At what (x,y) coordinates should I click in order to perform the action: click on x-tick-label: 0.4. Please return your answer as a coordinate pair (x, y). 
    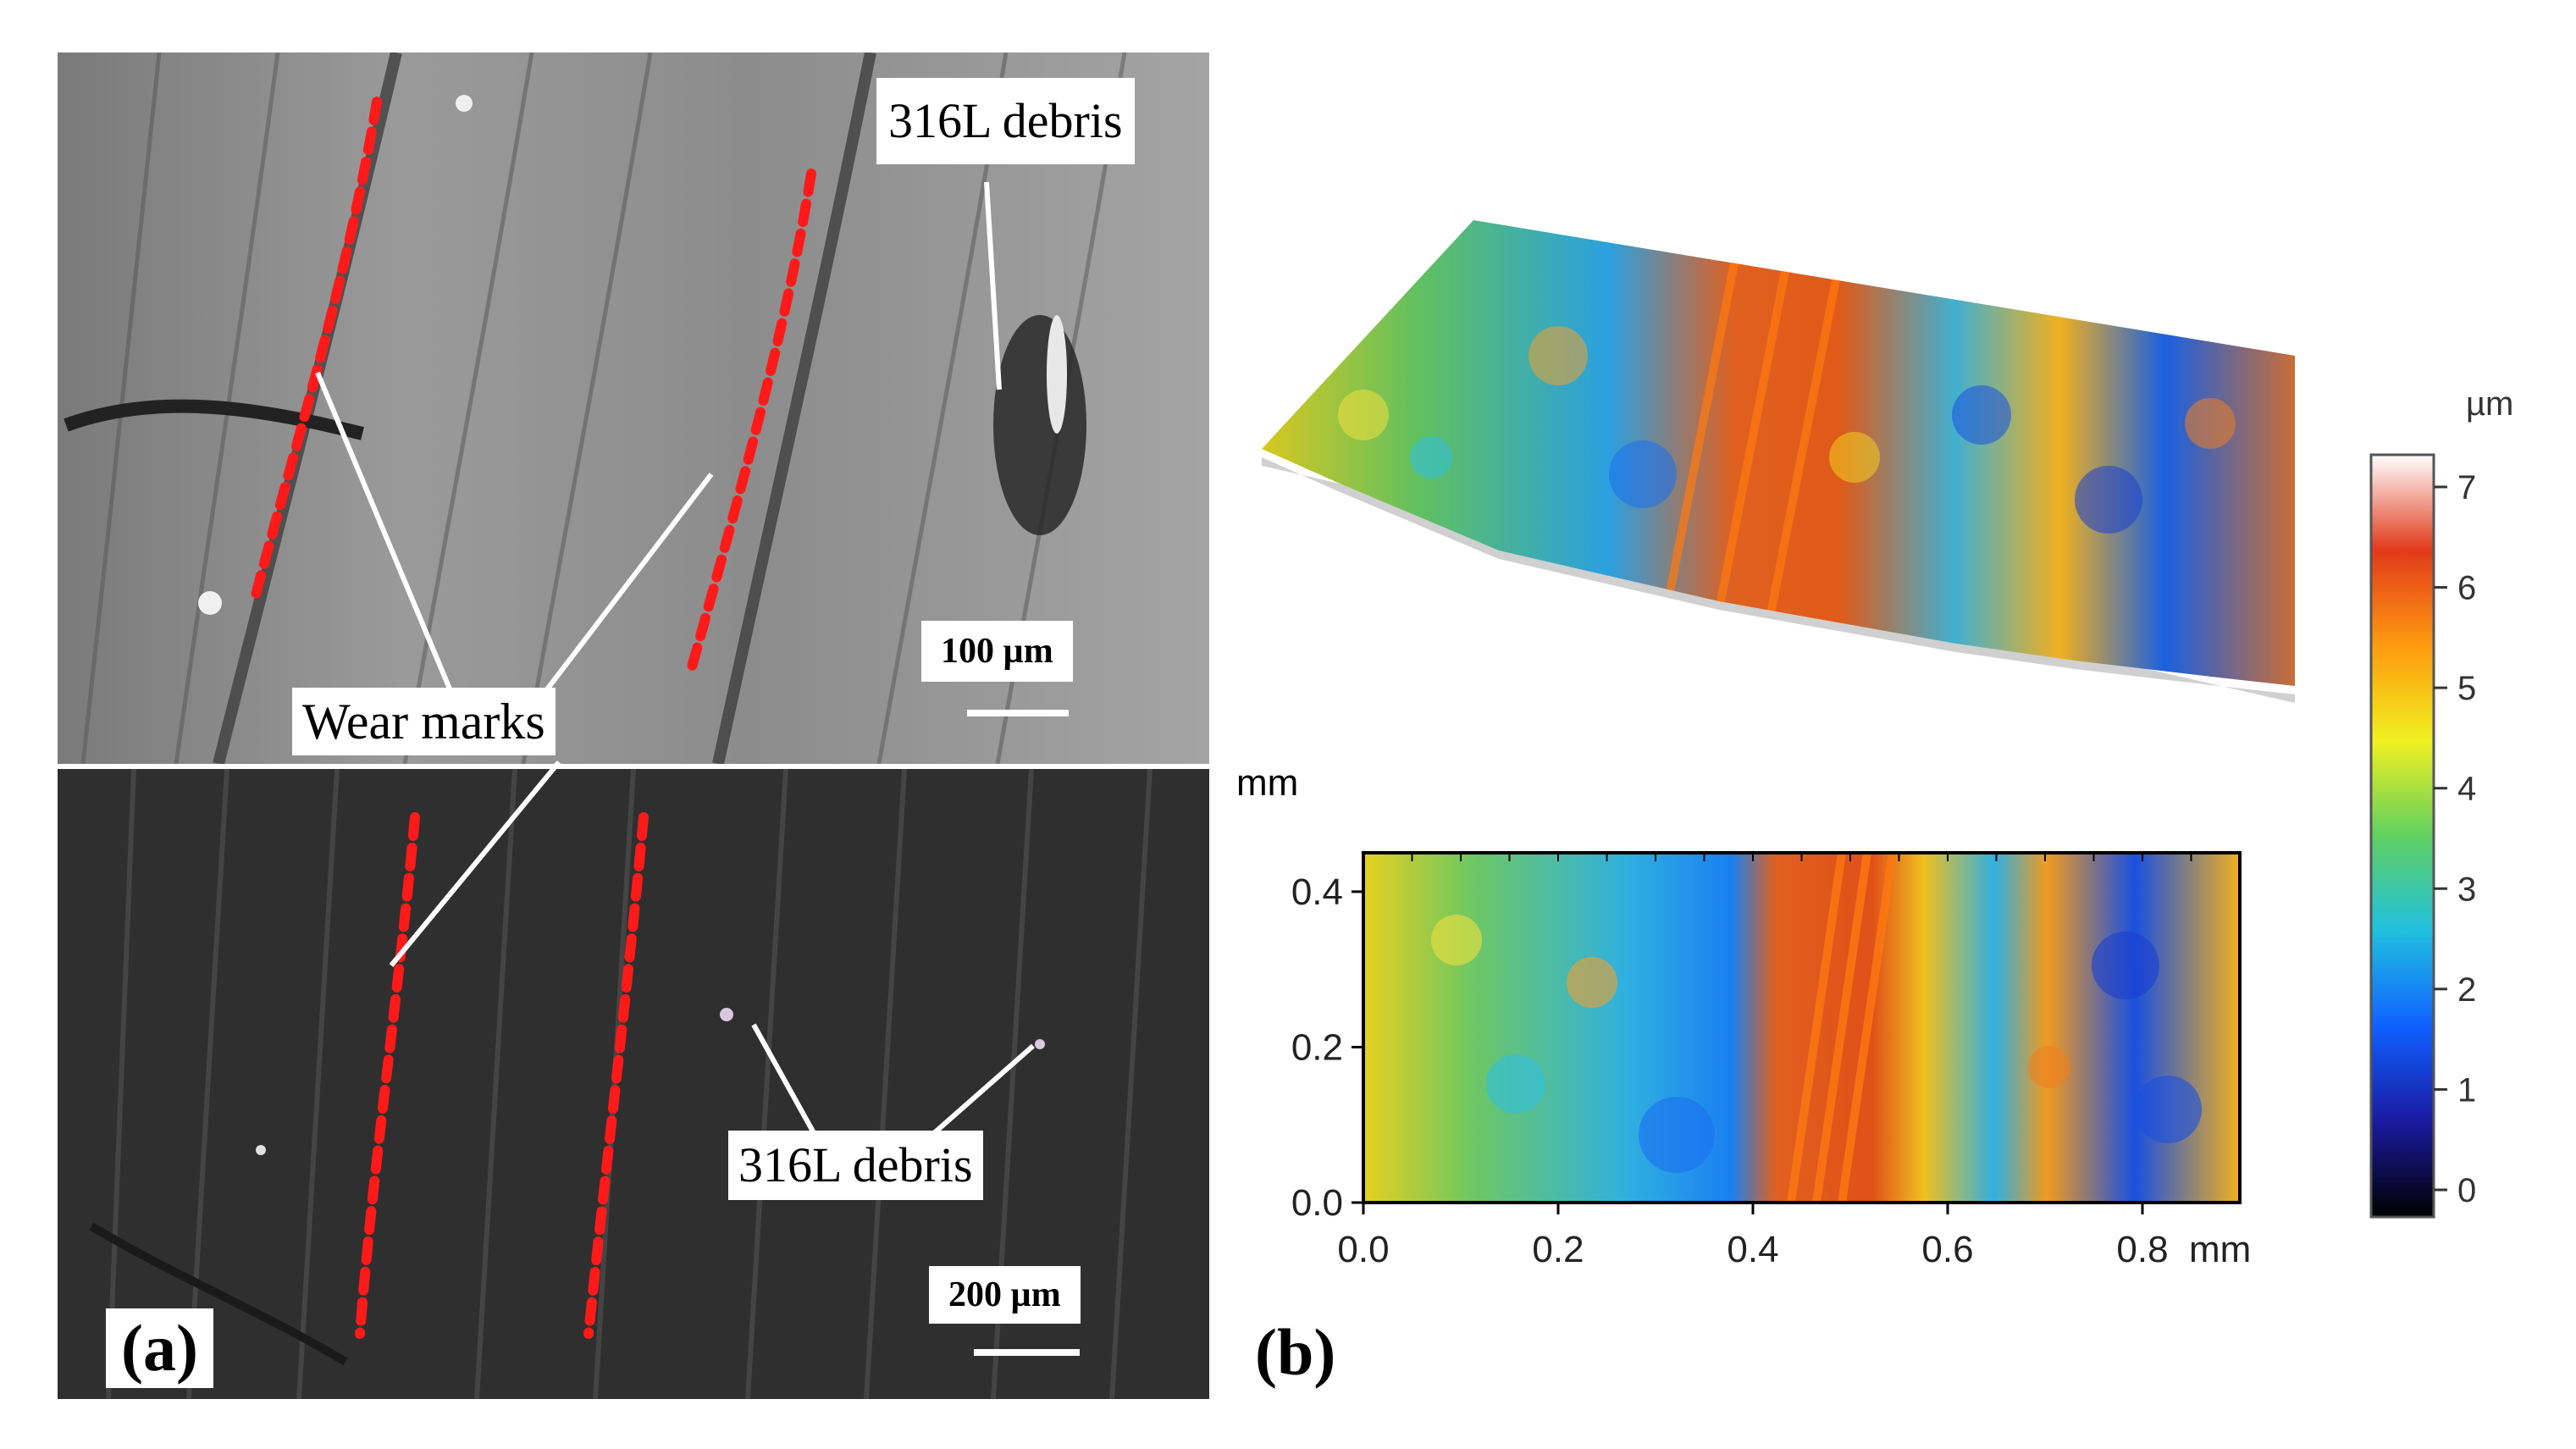
    Looking at the image, I should click on (1752, 1249).